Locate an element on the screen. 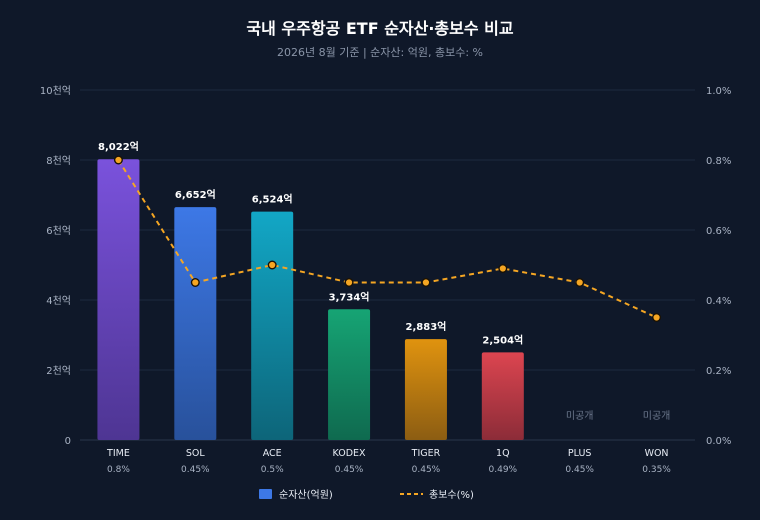  y-right-tick-label: 0.0% is located at coordinates (718, 441).